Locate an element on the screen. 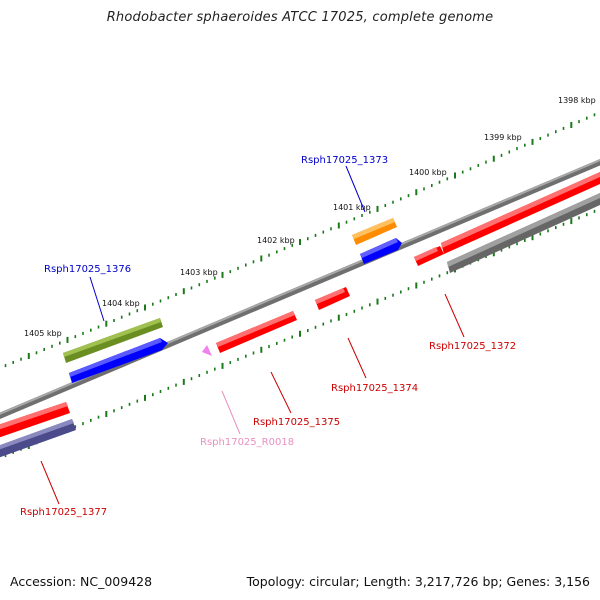 The width and height of the screenshot is (600, 600). gene-1373-feature is located at coordinates (381, 251).